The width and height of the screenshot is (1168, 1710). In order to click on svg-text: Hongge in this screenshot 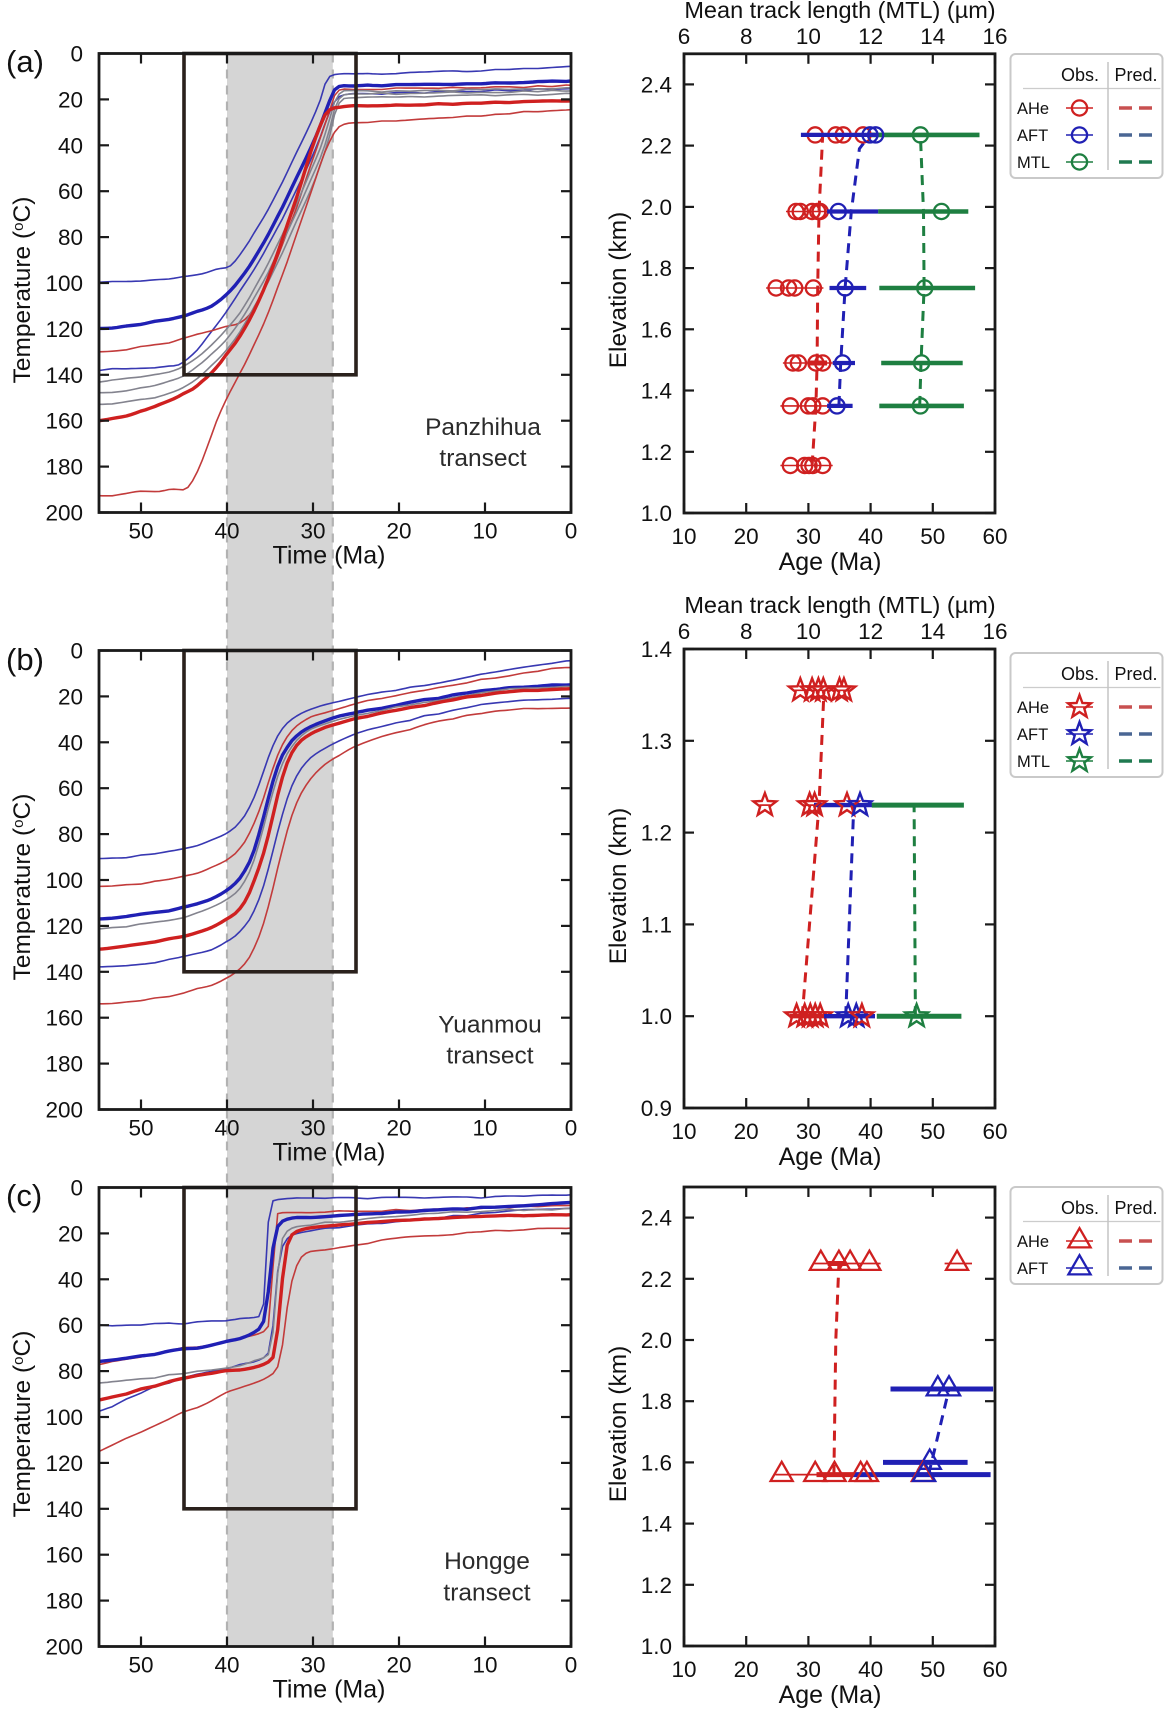, I will do `click(487, 1561)`.